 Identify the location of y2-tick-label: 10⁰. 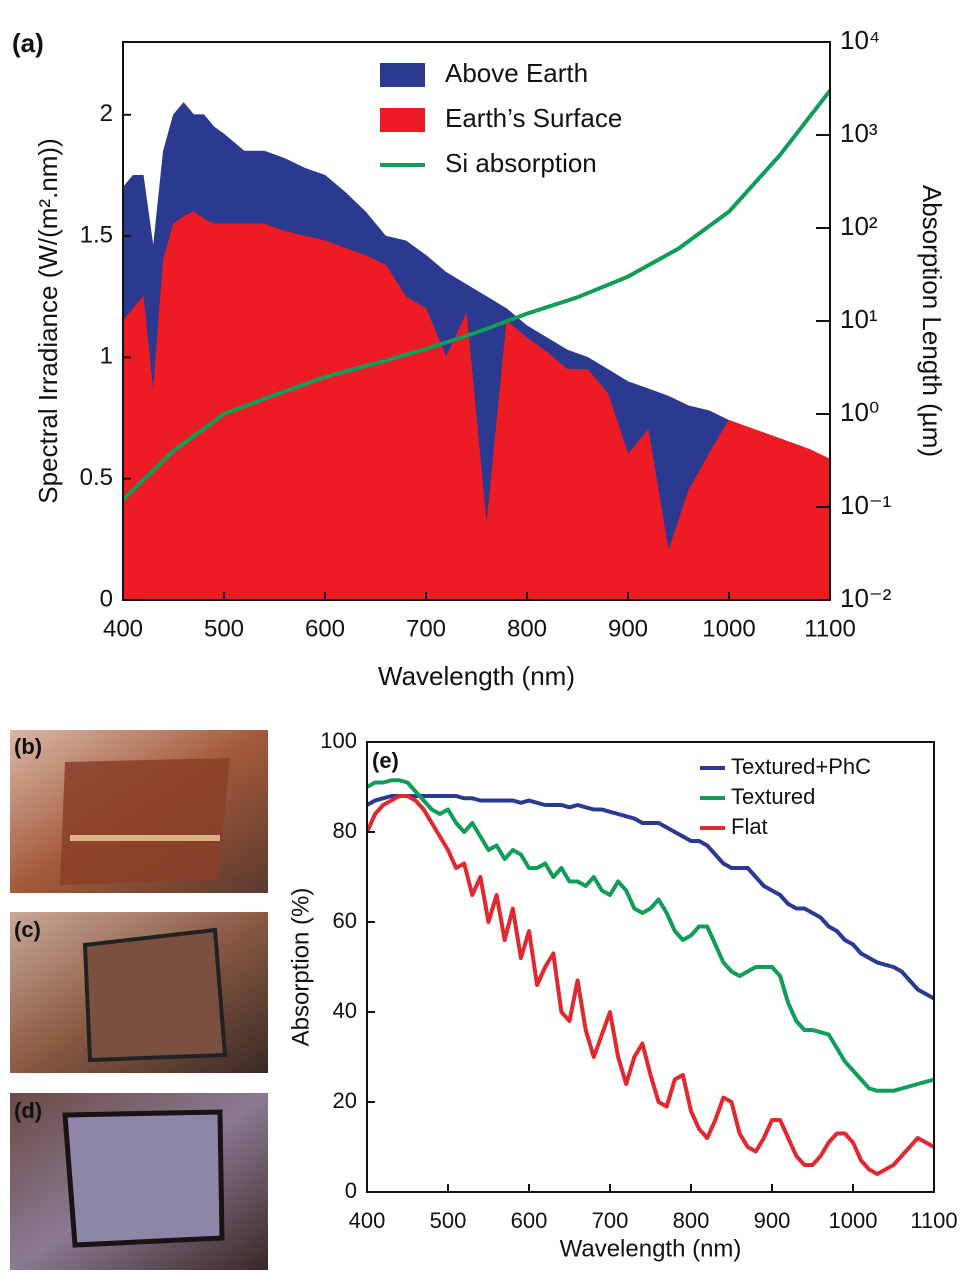
(859, 412).